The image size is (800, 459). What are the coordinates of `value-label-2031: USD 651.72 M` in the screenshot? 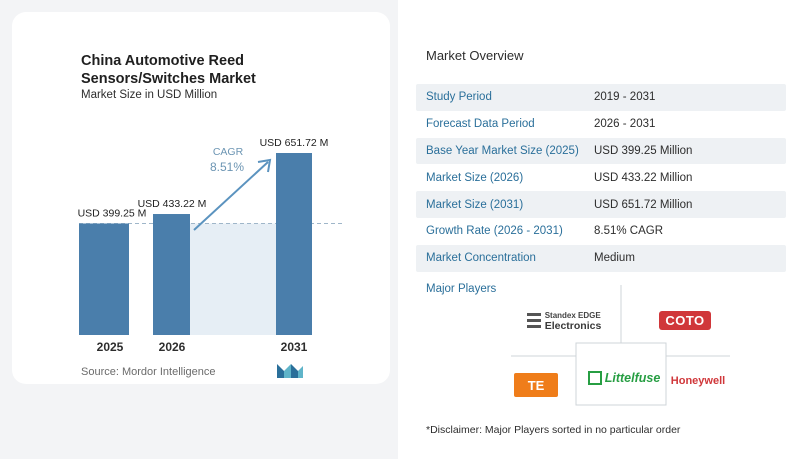 It's located at (294, 143).